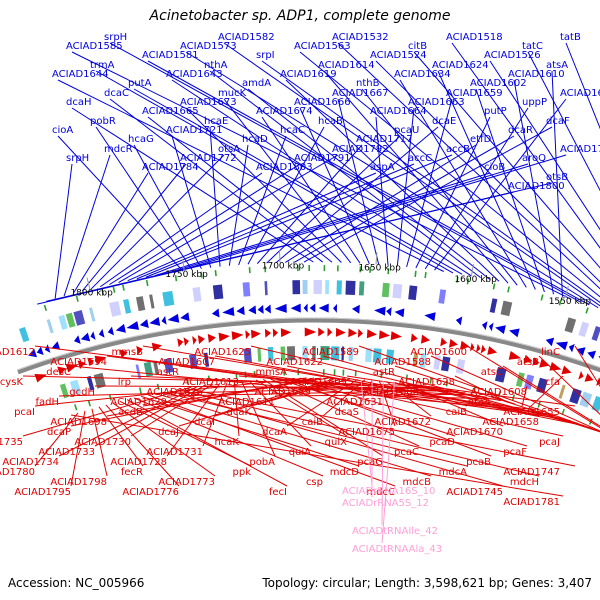 The width and height of the screenshot is (600, 600). I want to click on reverse-gene-label: ACIAD1733, so click(66, 452).